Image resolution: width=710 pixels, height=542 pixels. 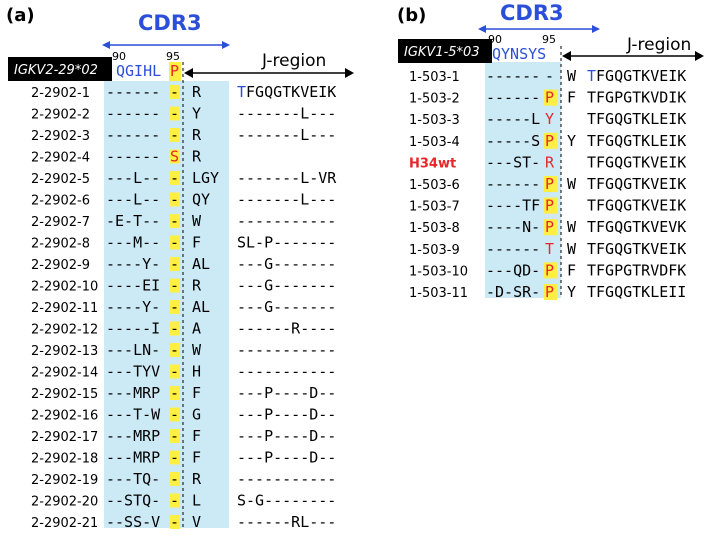 I want to click on table-row: 2-2902-1 ------ - R TFGQGTKVEIK, so click(x=183, y=92).